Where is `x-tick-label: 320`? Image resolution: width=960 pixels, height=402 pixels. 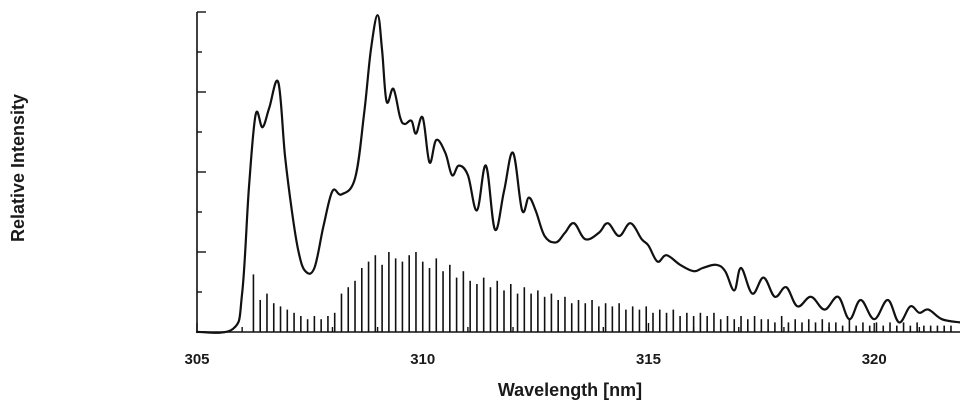
x-tick-label: 320 is located at coordinates (874, 359).